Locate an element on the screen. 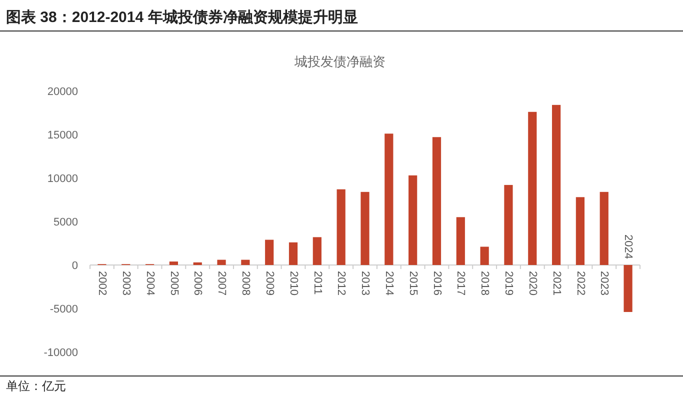 Image resolution: width=683 pixels, height=397 pixels. x-tick-label: 2013 is located at coordinates (365, 283).